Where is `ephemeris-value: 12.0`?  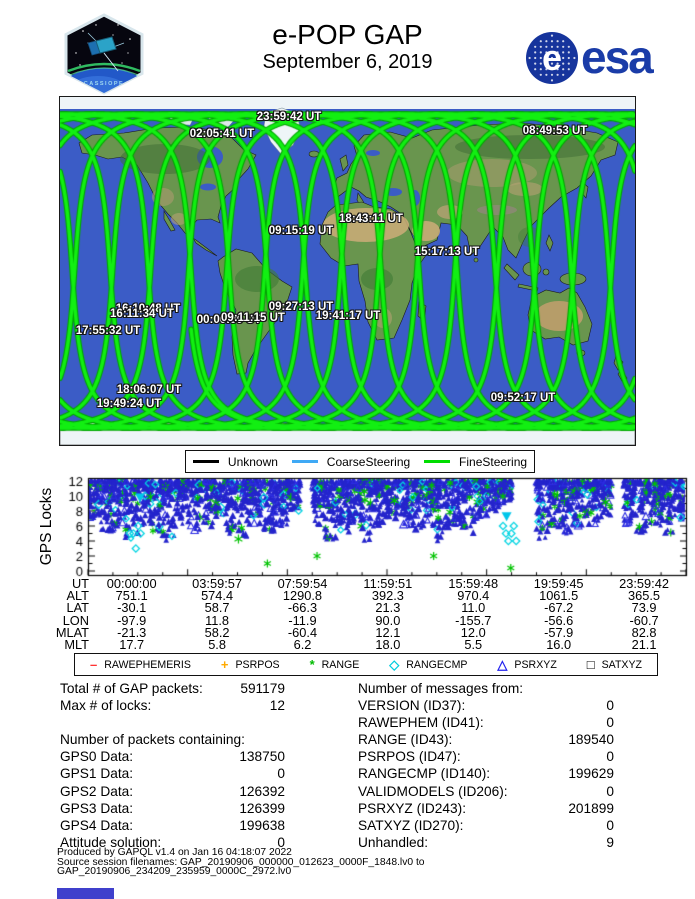 ephemeris-value: 12.0 is located at coordinates (473, 632).